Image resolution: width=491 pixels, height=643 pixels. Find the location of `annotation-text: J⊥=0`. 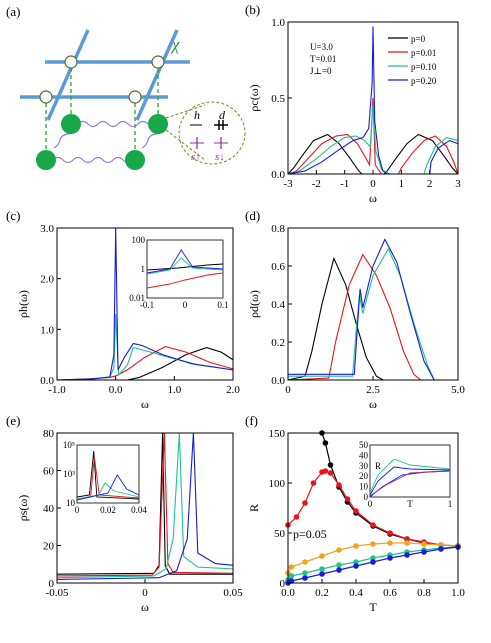

annotation-text: J⊥=0 is located at coordinates (321, 71).